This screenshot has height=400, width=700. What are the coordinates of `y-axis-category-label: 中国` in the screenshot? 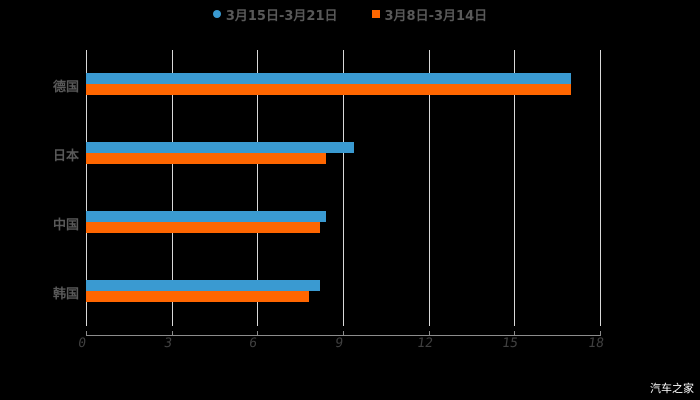 It's located at (65, 225).